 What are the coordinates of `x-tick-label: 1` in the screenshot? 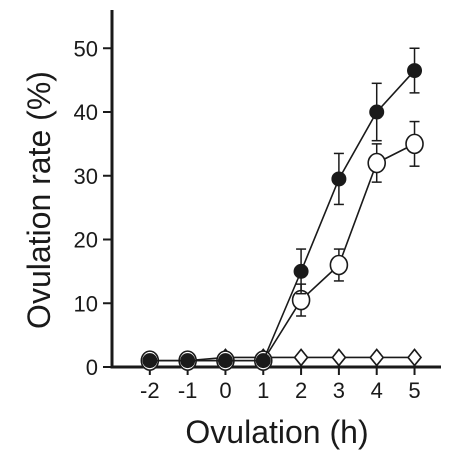 It's located at (263, 390).